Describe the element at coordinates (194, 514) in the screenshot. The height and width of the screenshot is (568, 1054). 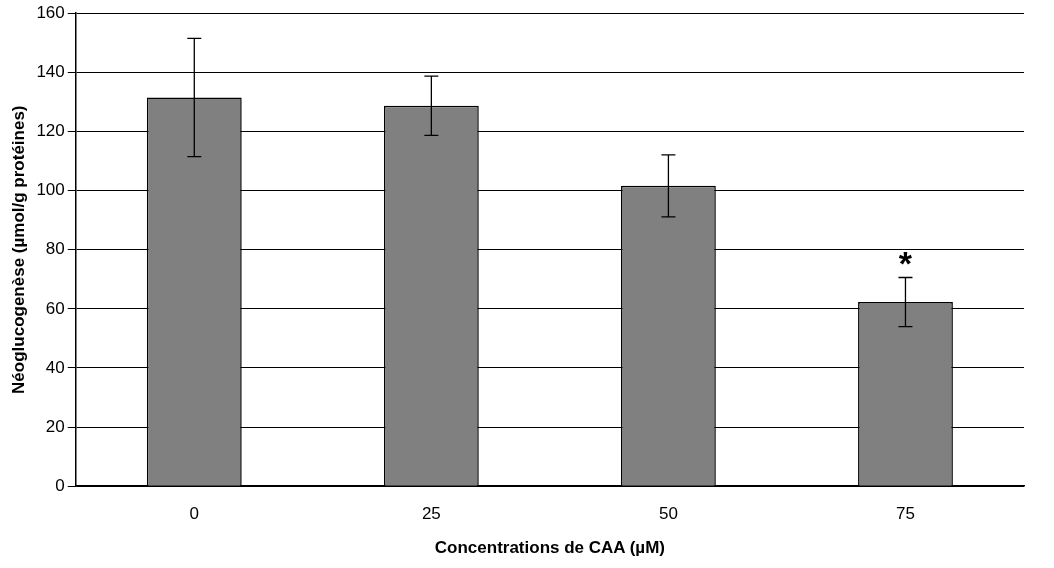
I see `x-tick-label: 0` at that location.